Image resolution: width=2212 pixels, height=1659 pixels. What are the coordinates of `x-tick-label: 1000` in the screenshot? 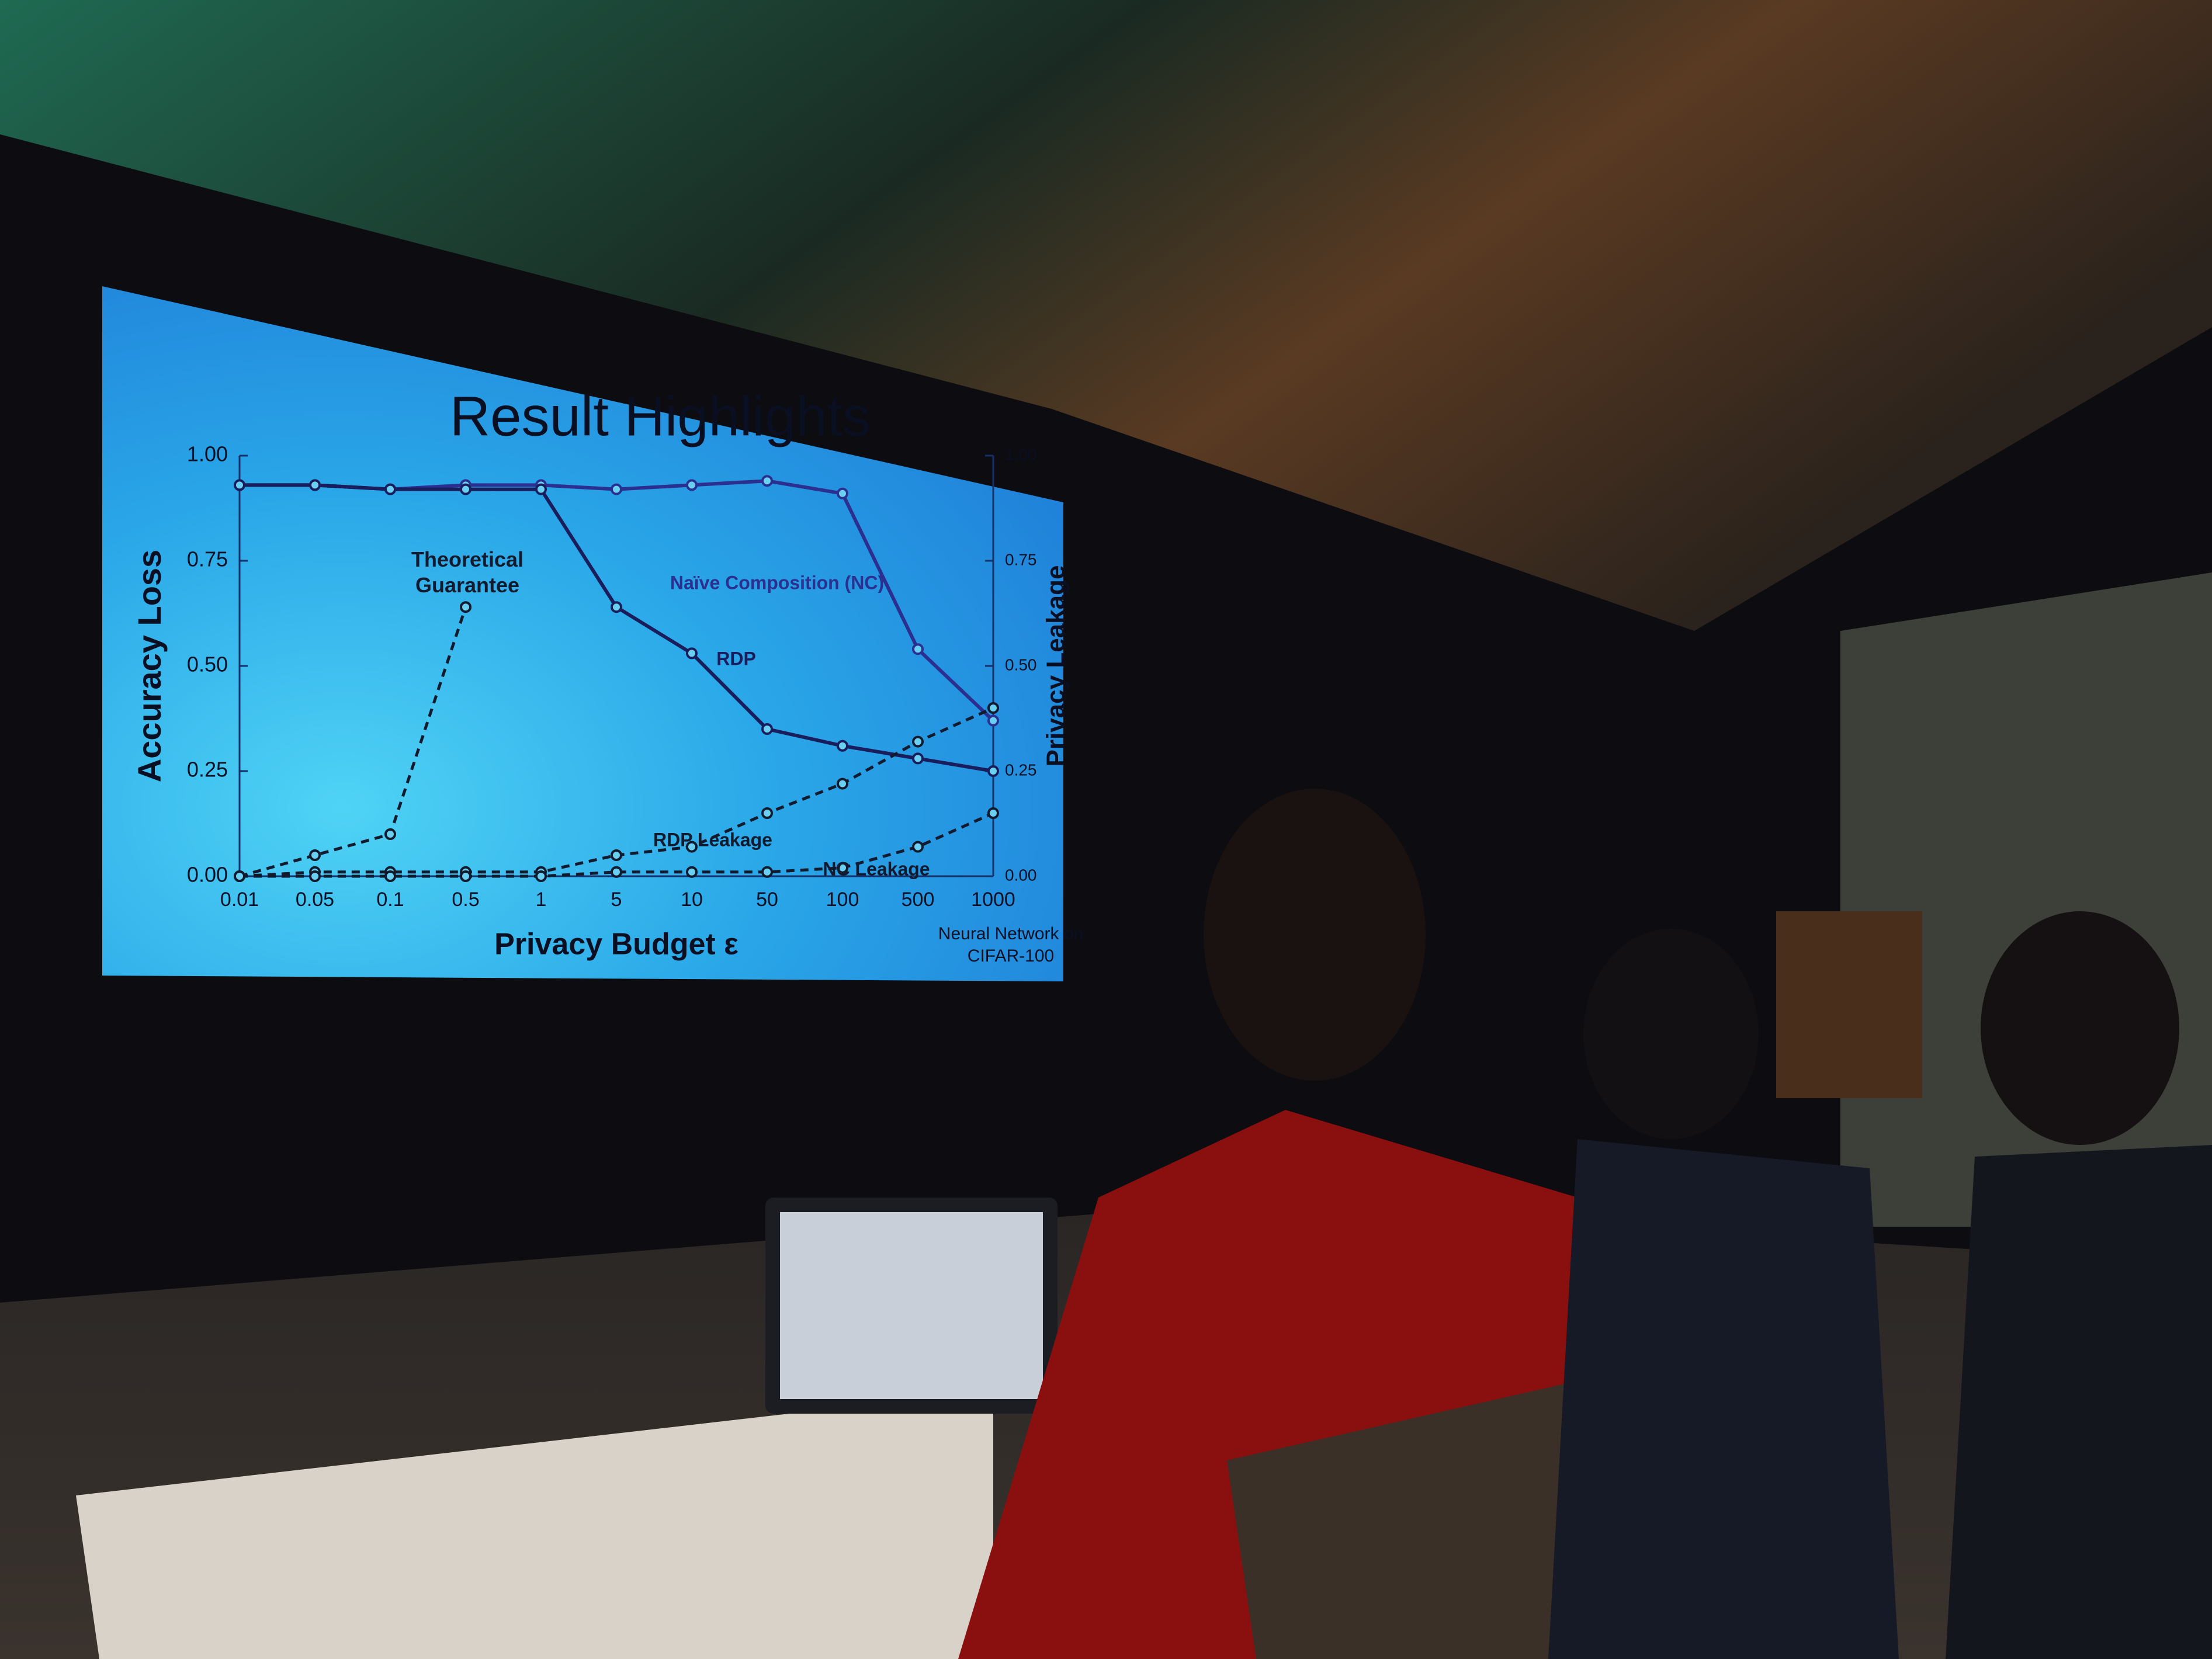 It's located at (993, 900).